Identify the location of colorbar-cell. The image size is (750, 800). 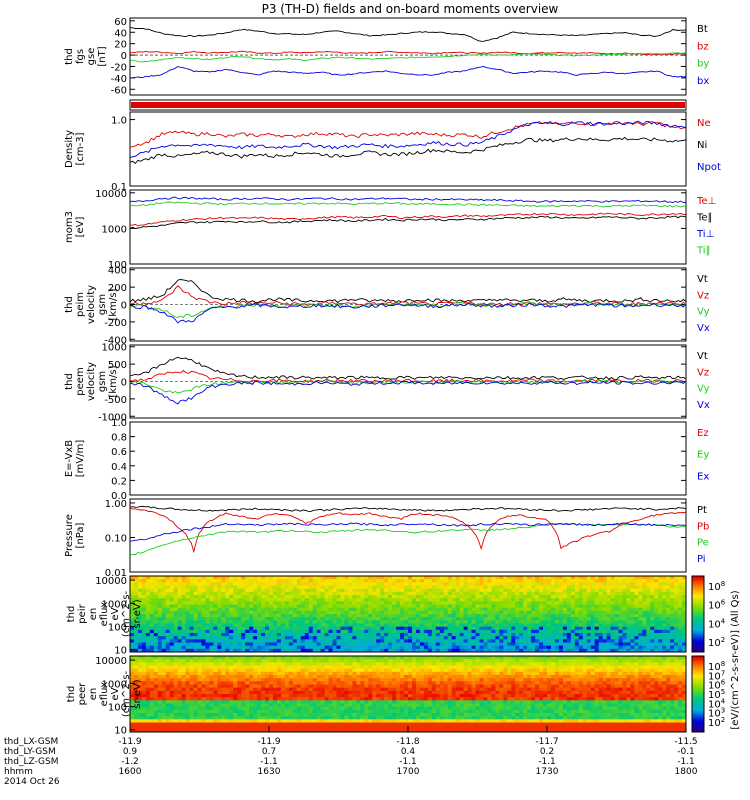
(698, 603).